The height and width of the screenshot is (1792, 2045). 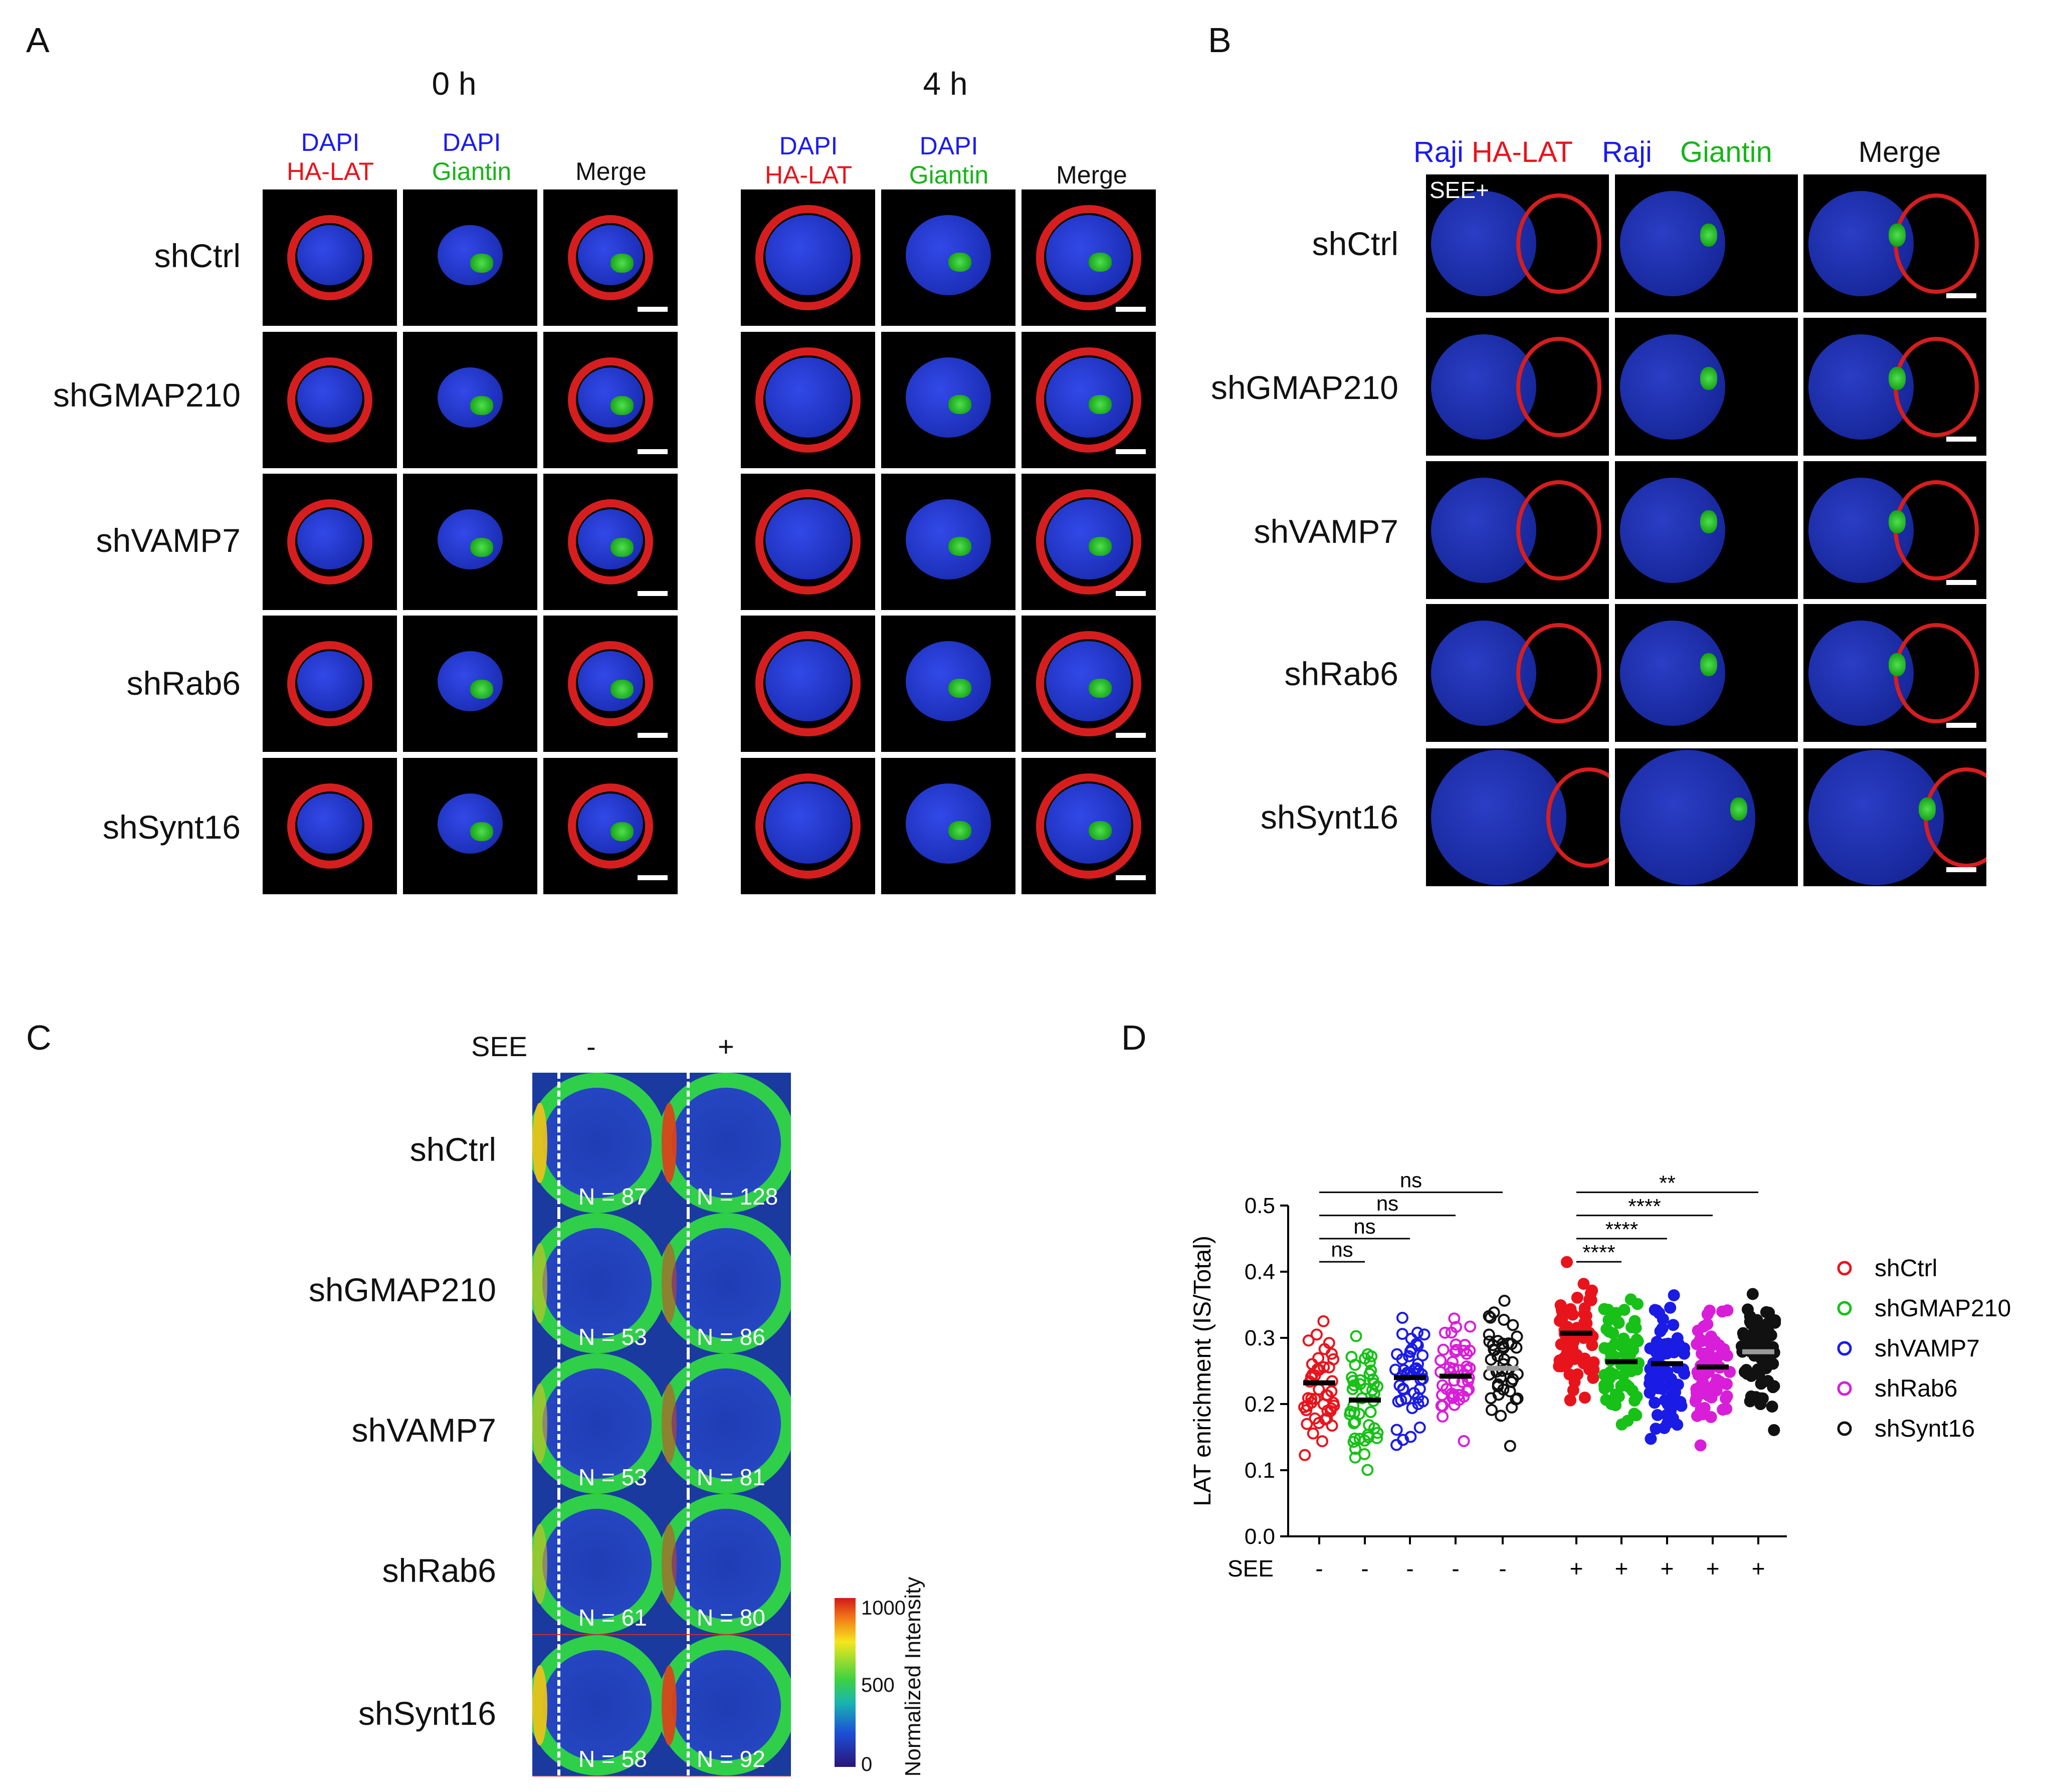 I want to click on legend-marker-shrab6, so click(x=1844, y=1388).